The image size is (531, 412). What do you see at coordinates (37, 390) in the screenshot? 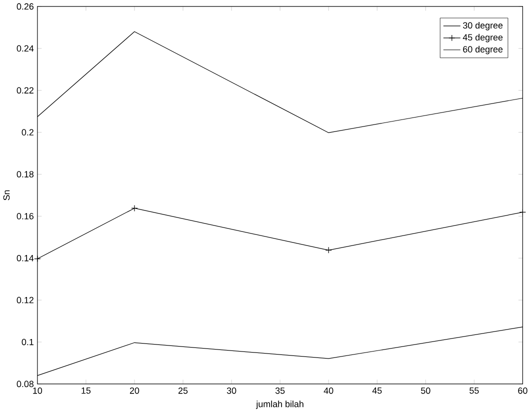
I see `x-tick-label: 10` at bounding box center [37, 390].